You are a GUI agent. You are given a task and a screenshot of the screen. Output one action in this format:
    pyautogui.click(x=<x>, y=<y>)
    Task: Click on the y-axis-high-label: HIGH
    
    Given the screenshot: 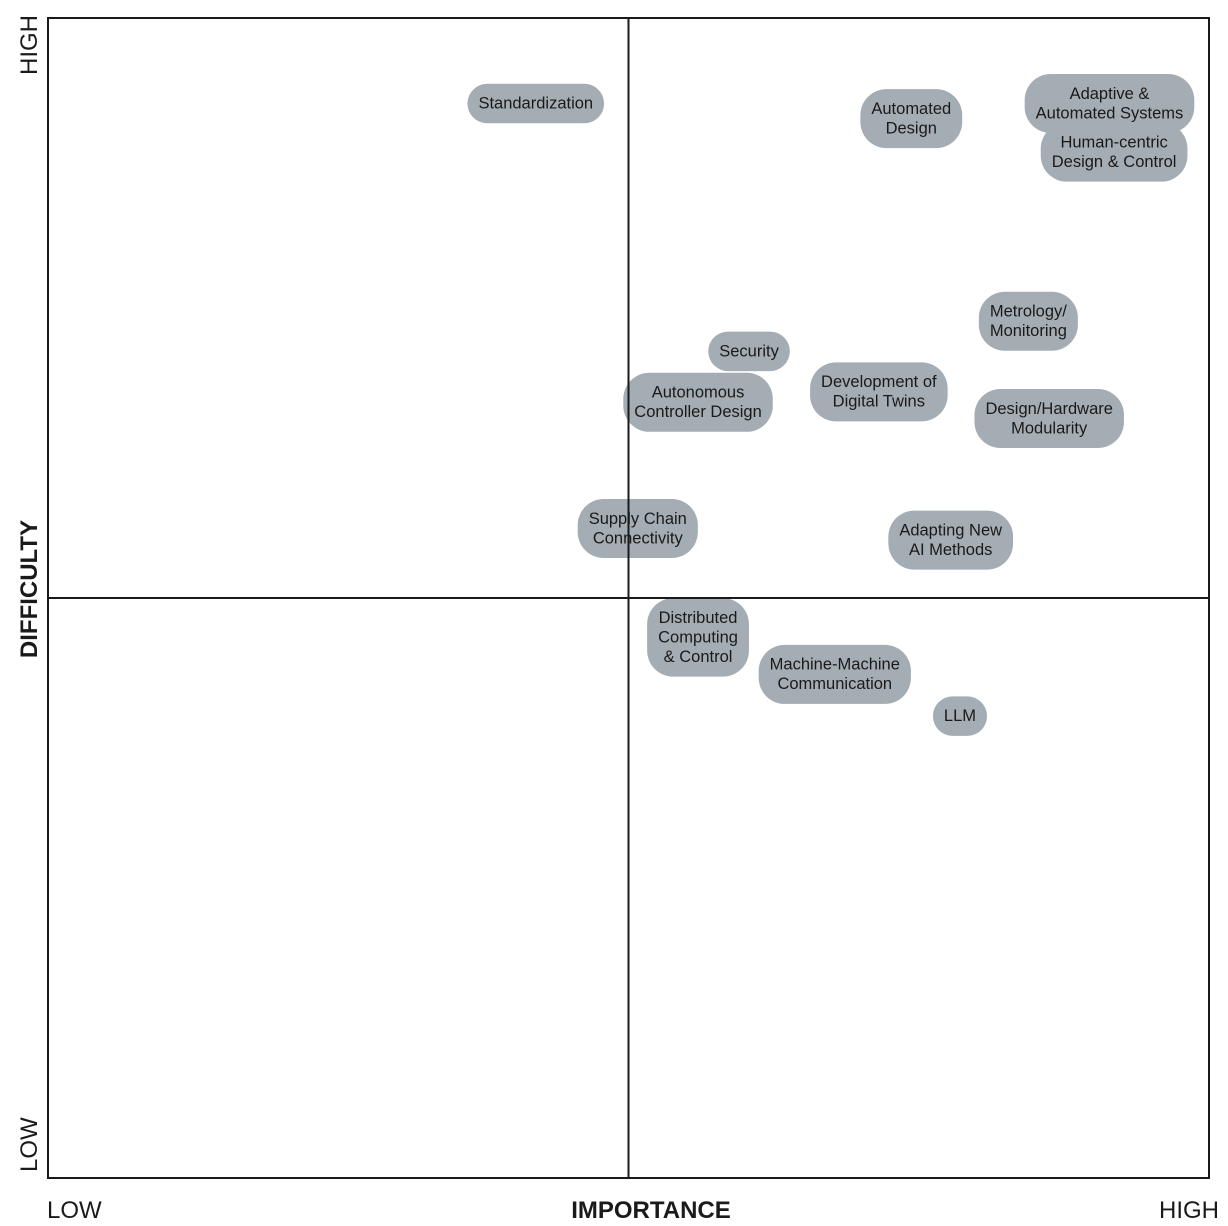 What is the action you would take?
    pyautogui.click(x=29, y=45)
    